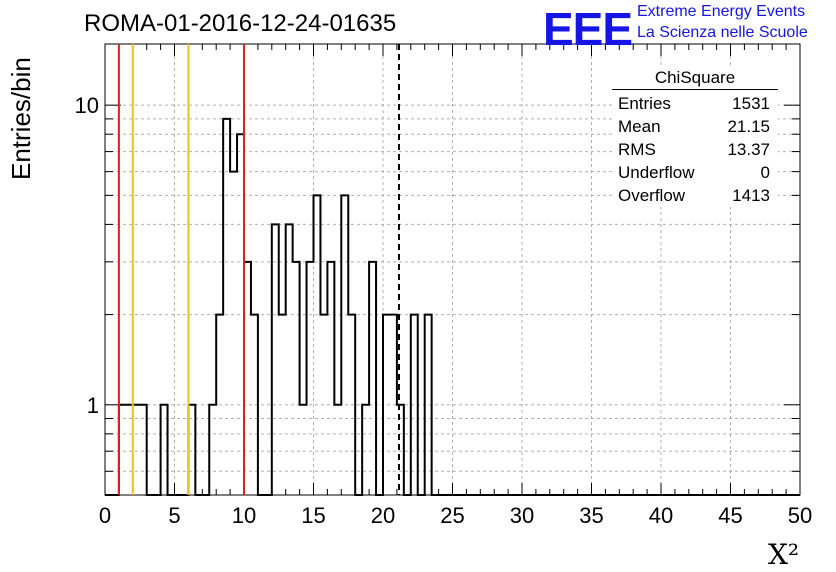 The height and width of the screenshot is (572, 836). What do you see at coordinates (765, 172) in the screenshot?
I see `stats-value: 0` at bounding box center [765, 172].